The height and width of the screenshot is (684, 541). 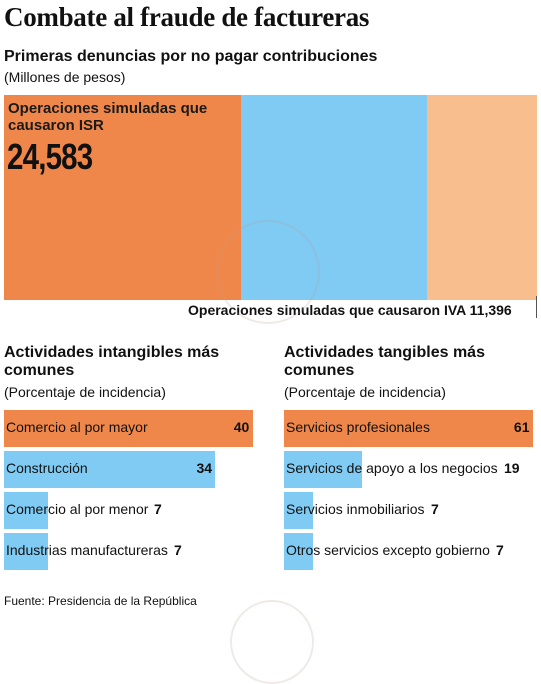 I want to click on tangible-bar-label: Otros servicios excepto gobierno, so click(x=388, y=550).